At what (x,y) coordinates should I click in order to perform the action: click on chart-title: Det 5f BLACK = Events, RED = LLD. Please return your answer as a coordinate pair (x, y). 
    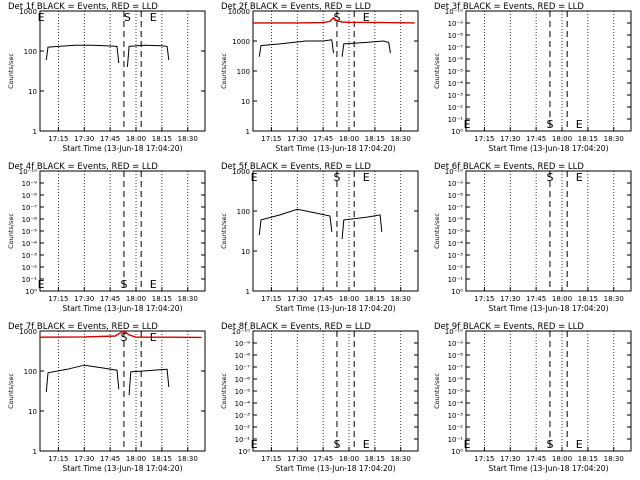
    Looking at the image, I should click on (296, 167).